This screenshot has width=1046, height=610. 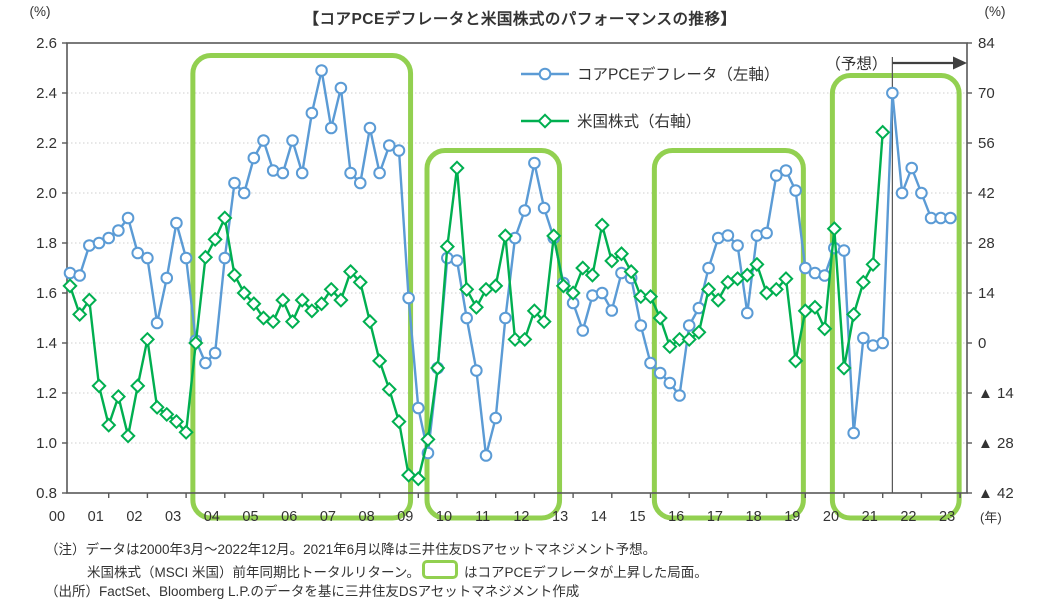 What do you see at coordinates (545, 121) in the screenshot?
I see `legend-diamond-marker` at bounding box center [545, 121].